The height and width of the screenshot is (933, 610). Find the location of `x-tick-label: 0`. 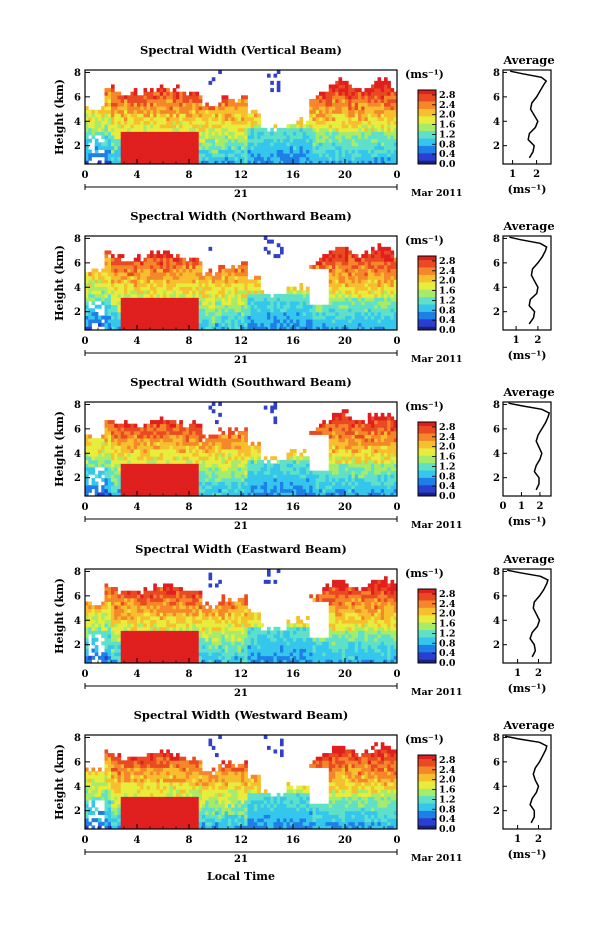

x-tick-label: 0 is located at coordinates (397, 341).